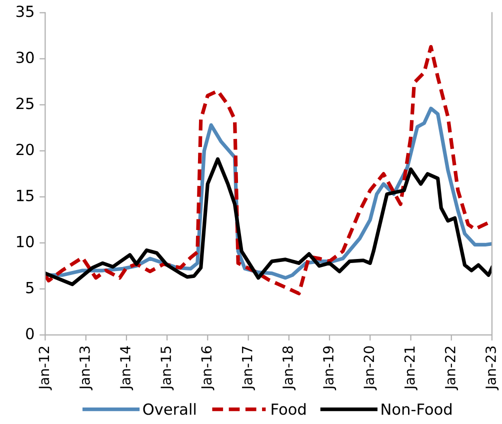 Image resolution: width=502 pixels, height=424 pixels. I want to click on x-tick-label: Jan-14, so click(127, 368).